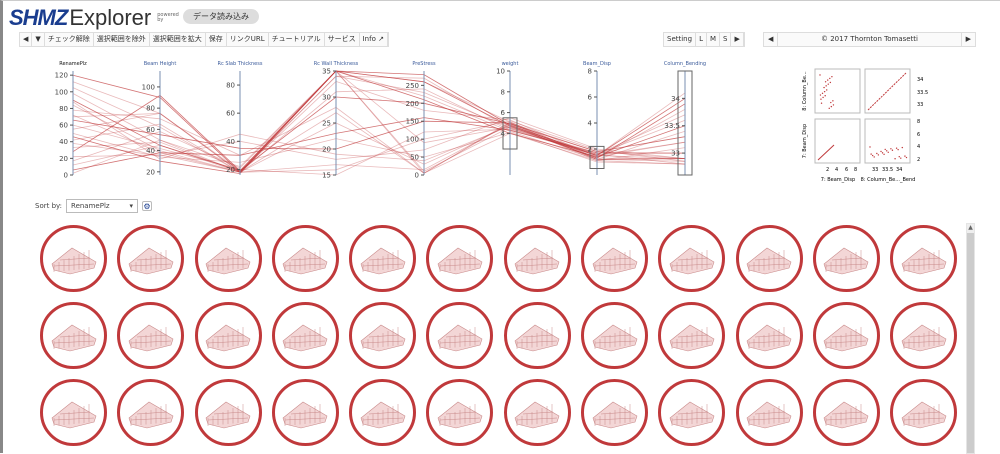 This screenshot has height=454, width=1000. What do you see at coordinates (887, 141) in the screenshot?
I see `splom-cell` at bounding box center [887, 141].